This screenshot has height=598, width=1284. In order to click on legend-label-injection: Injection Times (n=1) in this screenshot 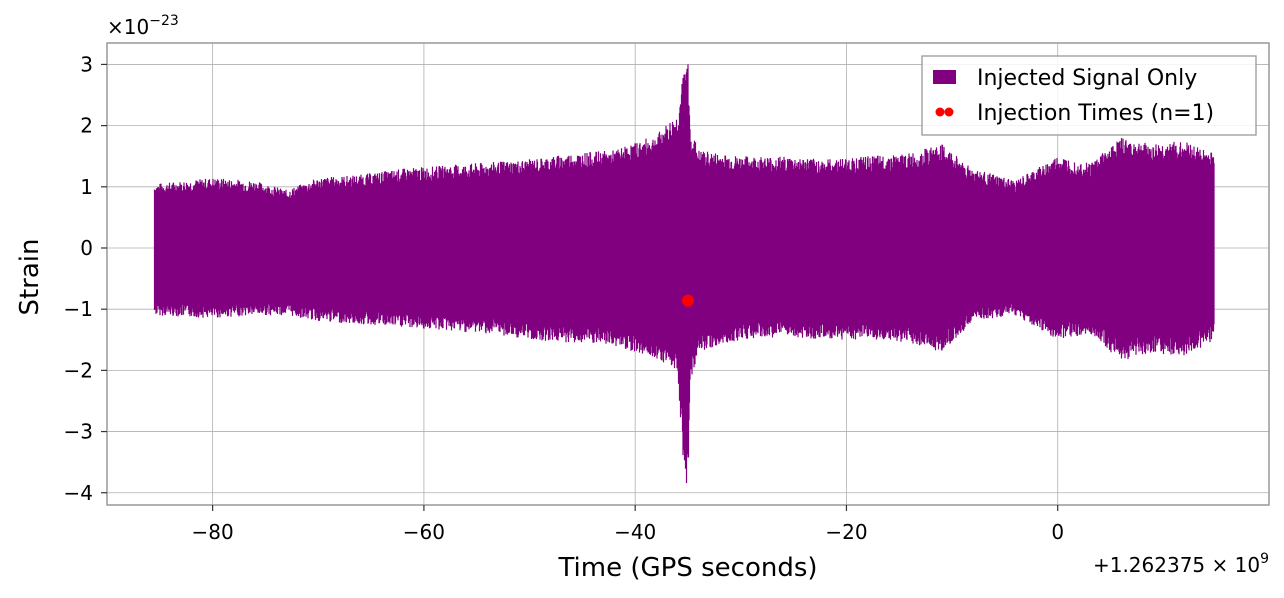, I will do `click(1095, 113)`.